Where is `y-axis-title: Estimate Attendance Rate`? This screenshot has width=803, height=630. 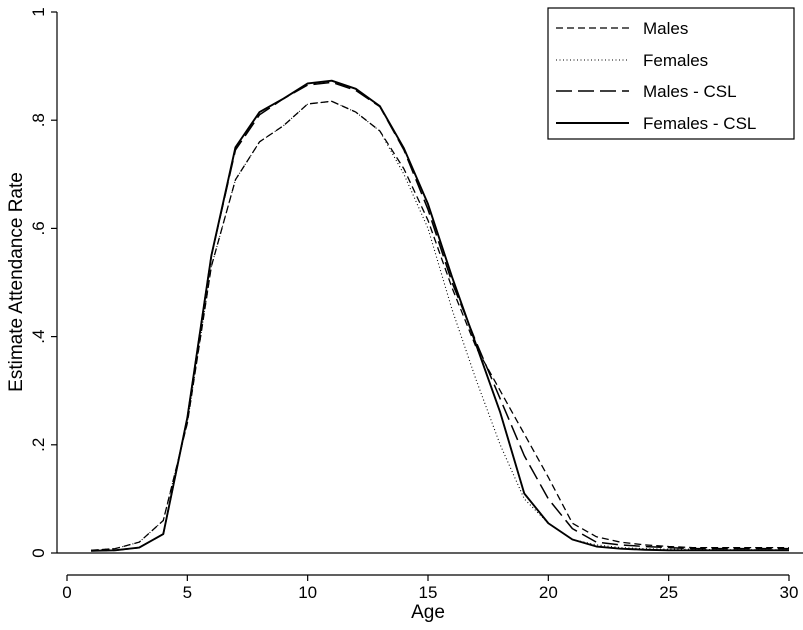 y-axis-title: Estimate Attendance Rate is located at coordinates (16, 282).